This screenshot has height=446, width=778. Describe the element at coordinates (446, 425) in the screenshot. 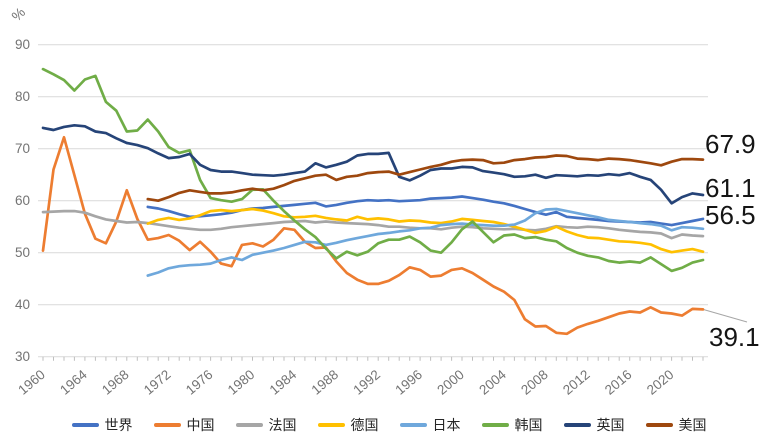

I see `legend-label-日本: 日本` at that location.